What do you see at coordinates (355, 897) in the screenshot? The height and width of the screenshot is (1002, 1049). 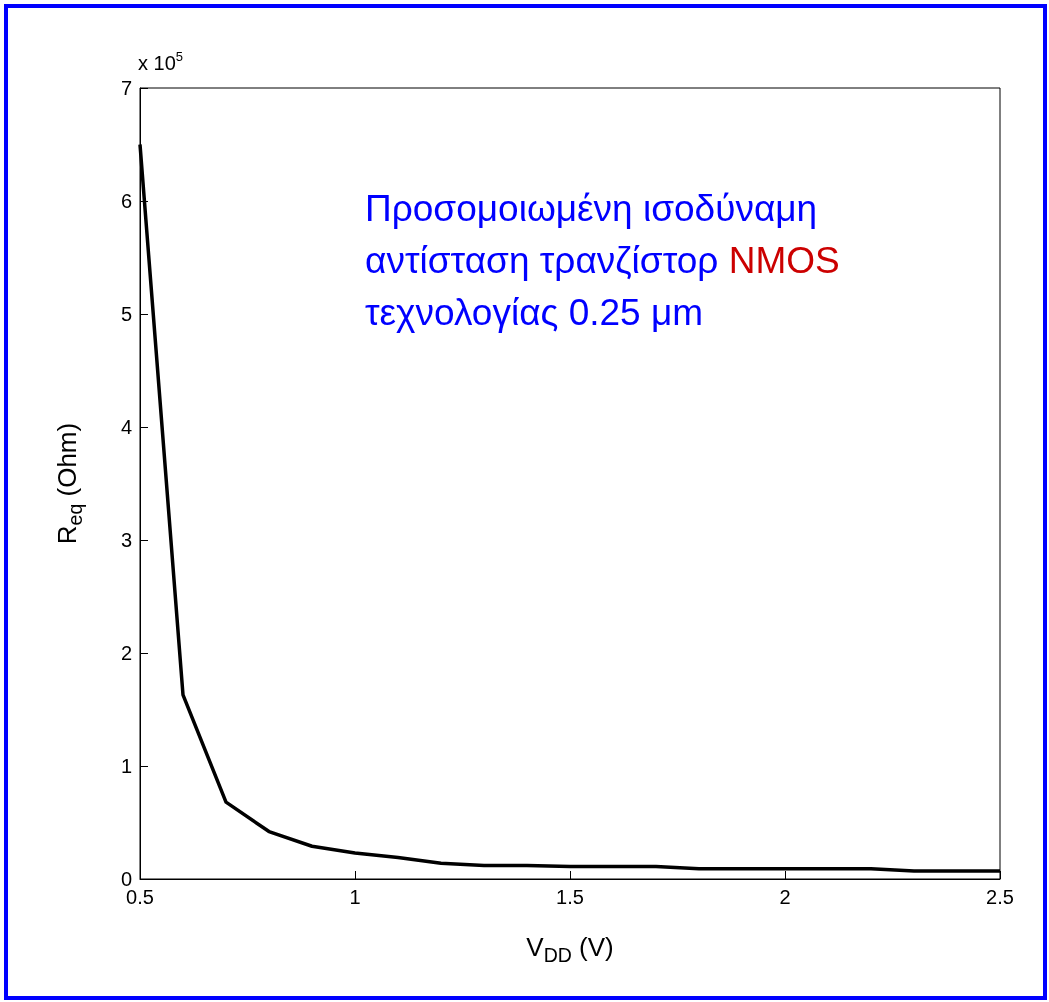 I see `x-tick-label: 1` at bounding box center [355, 897].